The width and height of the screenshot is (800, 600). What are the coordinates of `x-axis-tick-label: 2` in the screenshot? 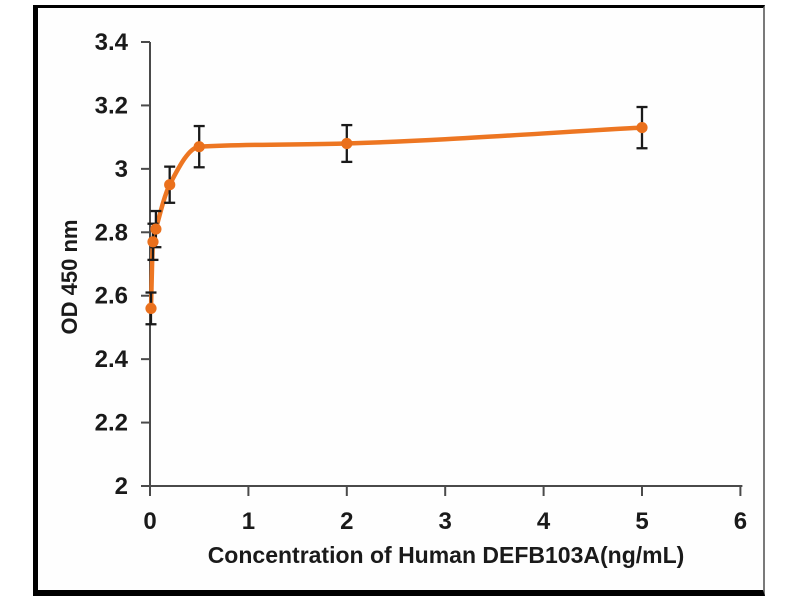 It's located at (346, 521).